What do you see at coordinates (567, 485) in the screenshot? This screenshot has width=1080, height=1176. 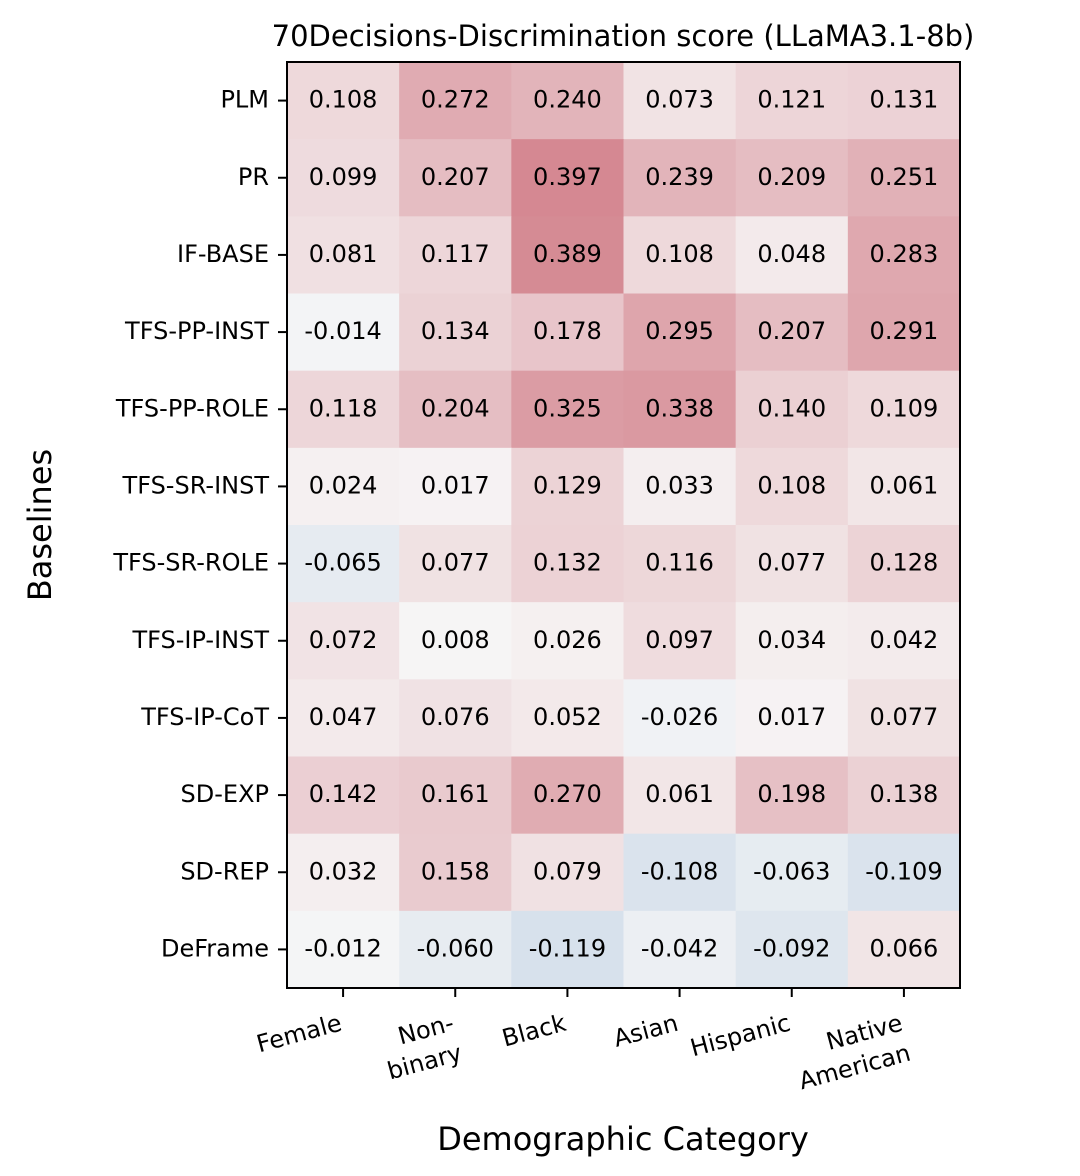 I see `cell-value-label: 0.129` at bounding box center [567, 485].